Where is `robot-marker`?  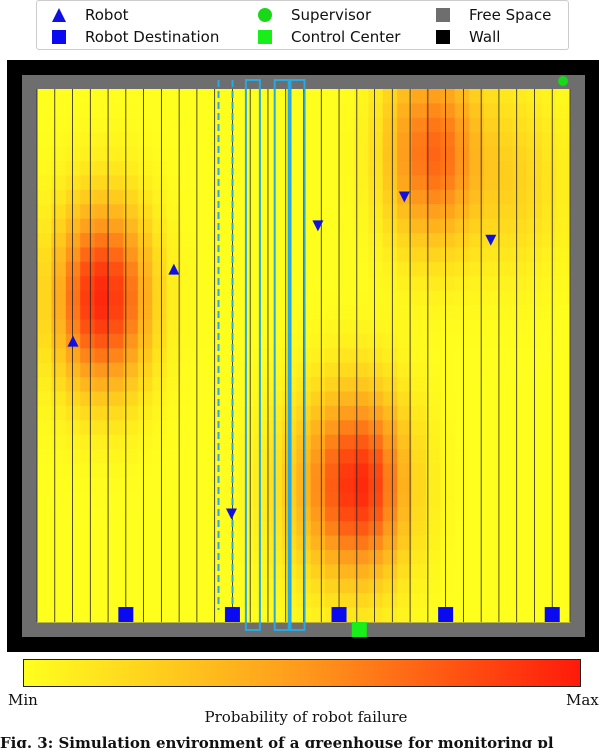 robot-marker is located at coordinates (404, 197).